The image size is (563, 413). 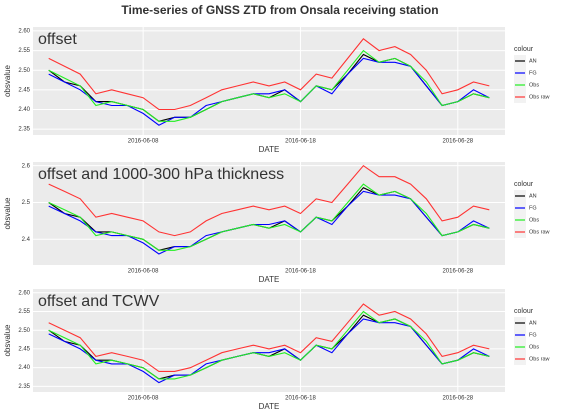 I want to click on y-tick-label: 2.4, so click(x=26, y=240).